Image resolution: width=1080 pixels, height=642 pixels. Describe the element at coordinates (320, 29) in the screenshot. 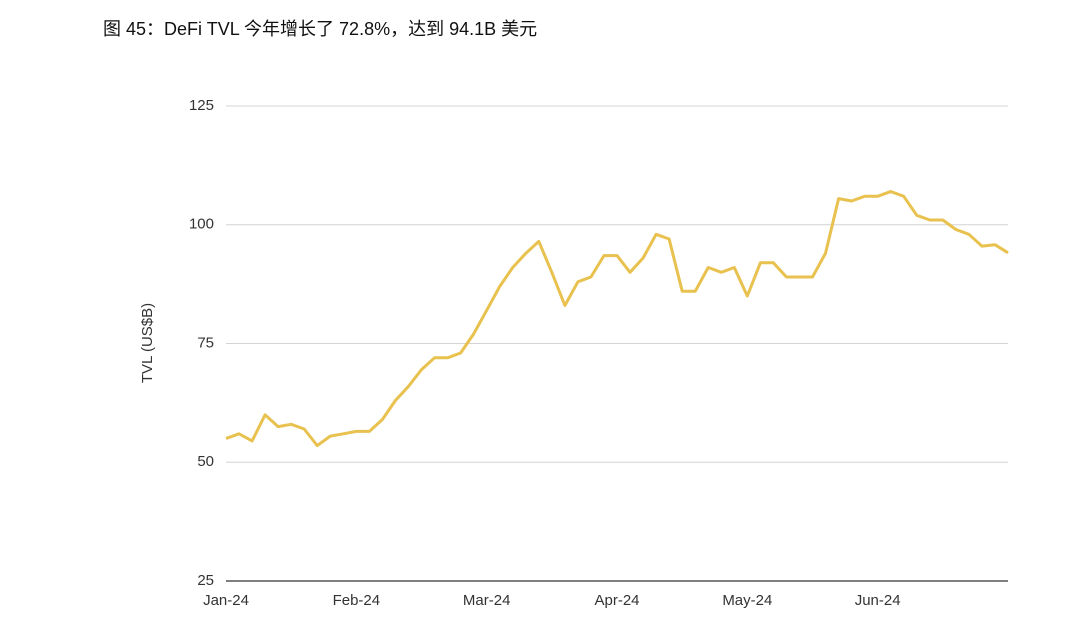

I see `chart-title: 图 45：DeFi TVL 今年增长了 72.8%，达到 94.1B 美元` at that location.